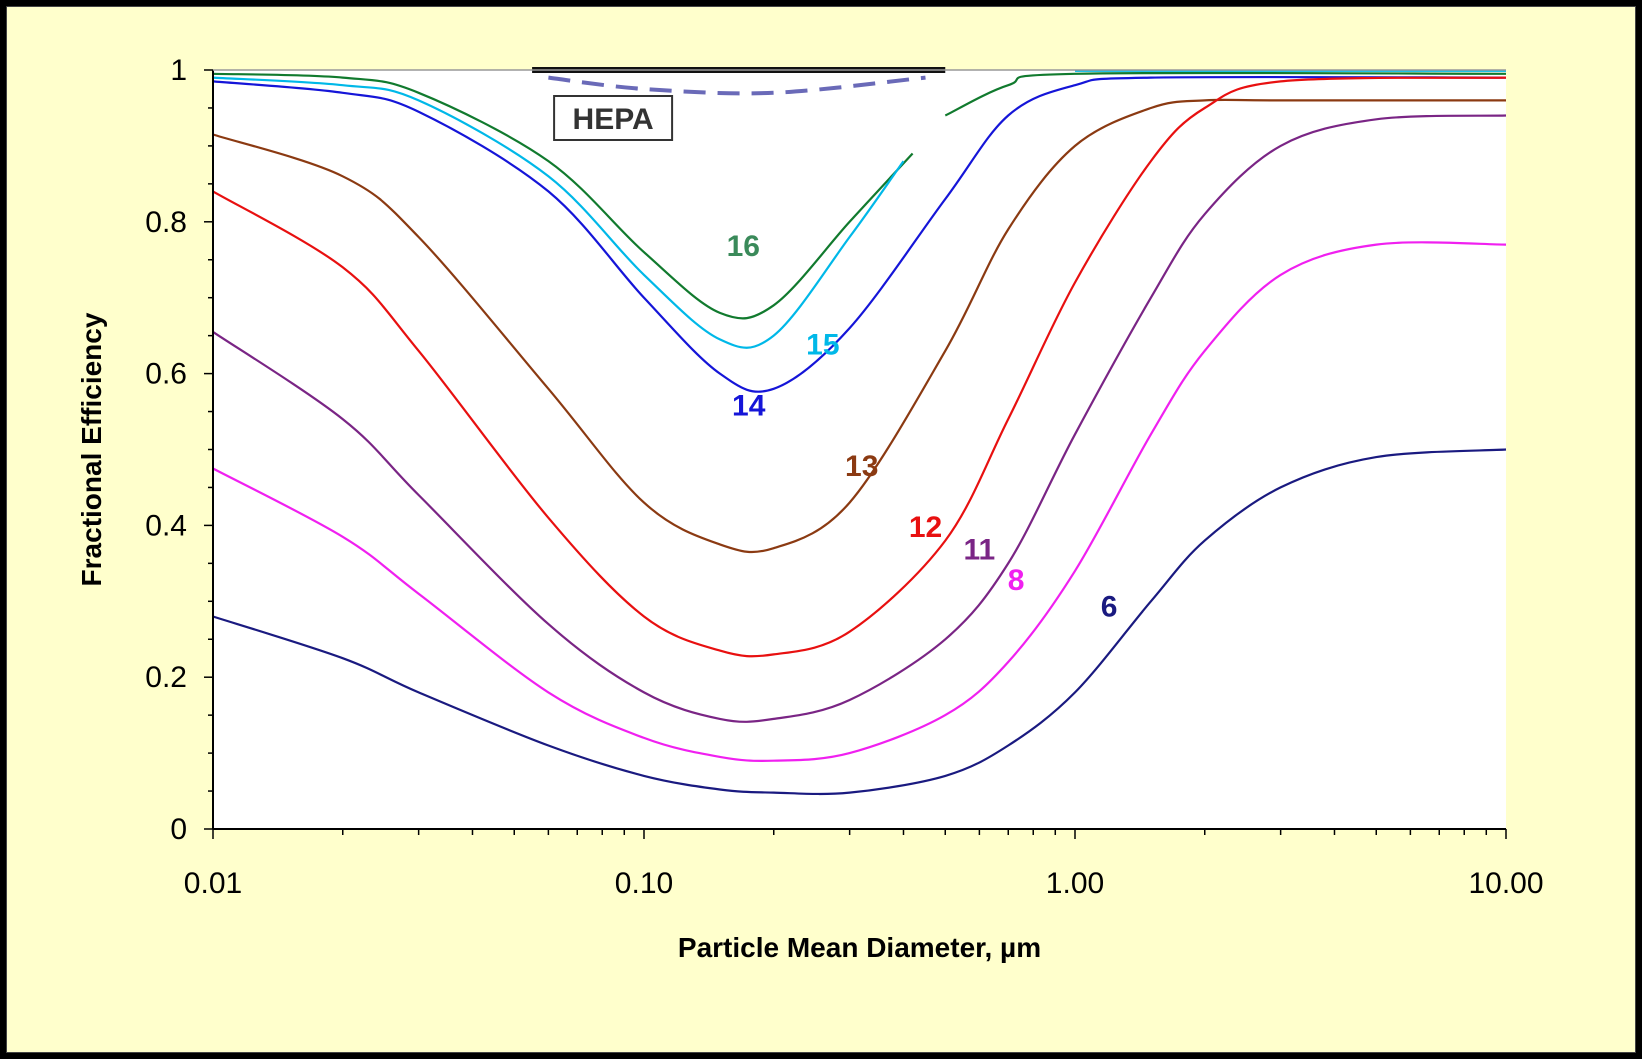 The width and height of the screenshot is (1642, 1059). Describe the element at coordinates (922, 427) in the screenshot. I see `series-labels: 16 15 14 13 12 11 8 6` at that location.